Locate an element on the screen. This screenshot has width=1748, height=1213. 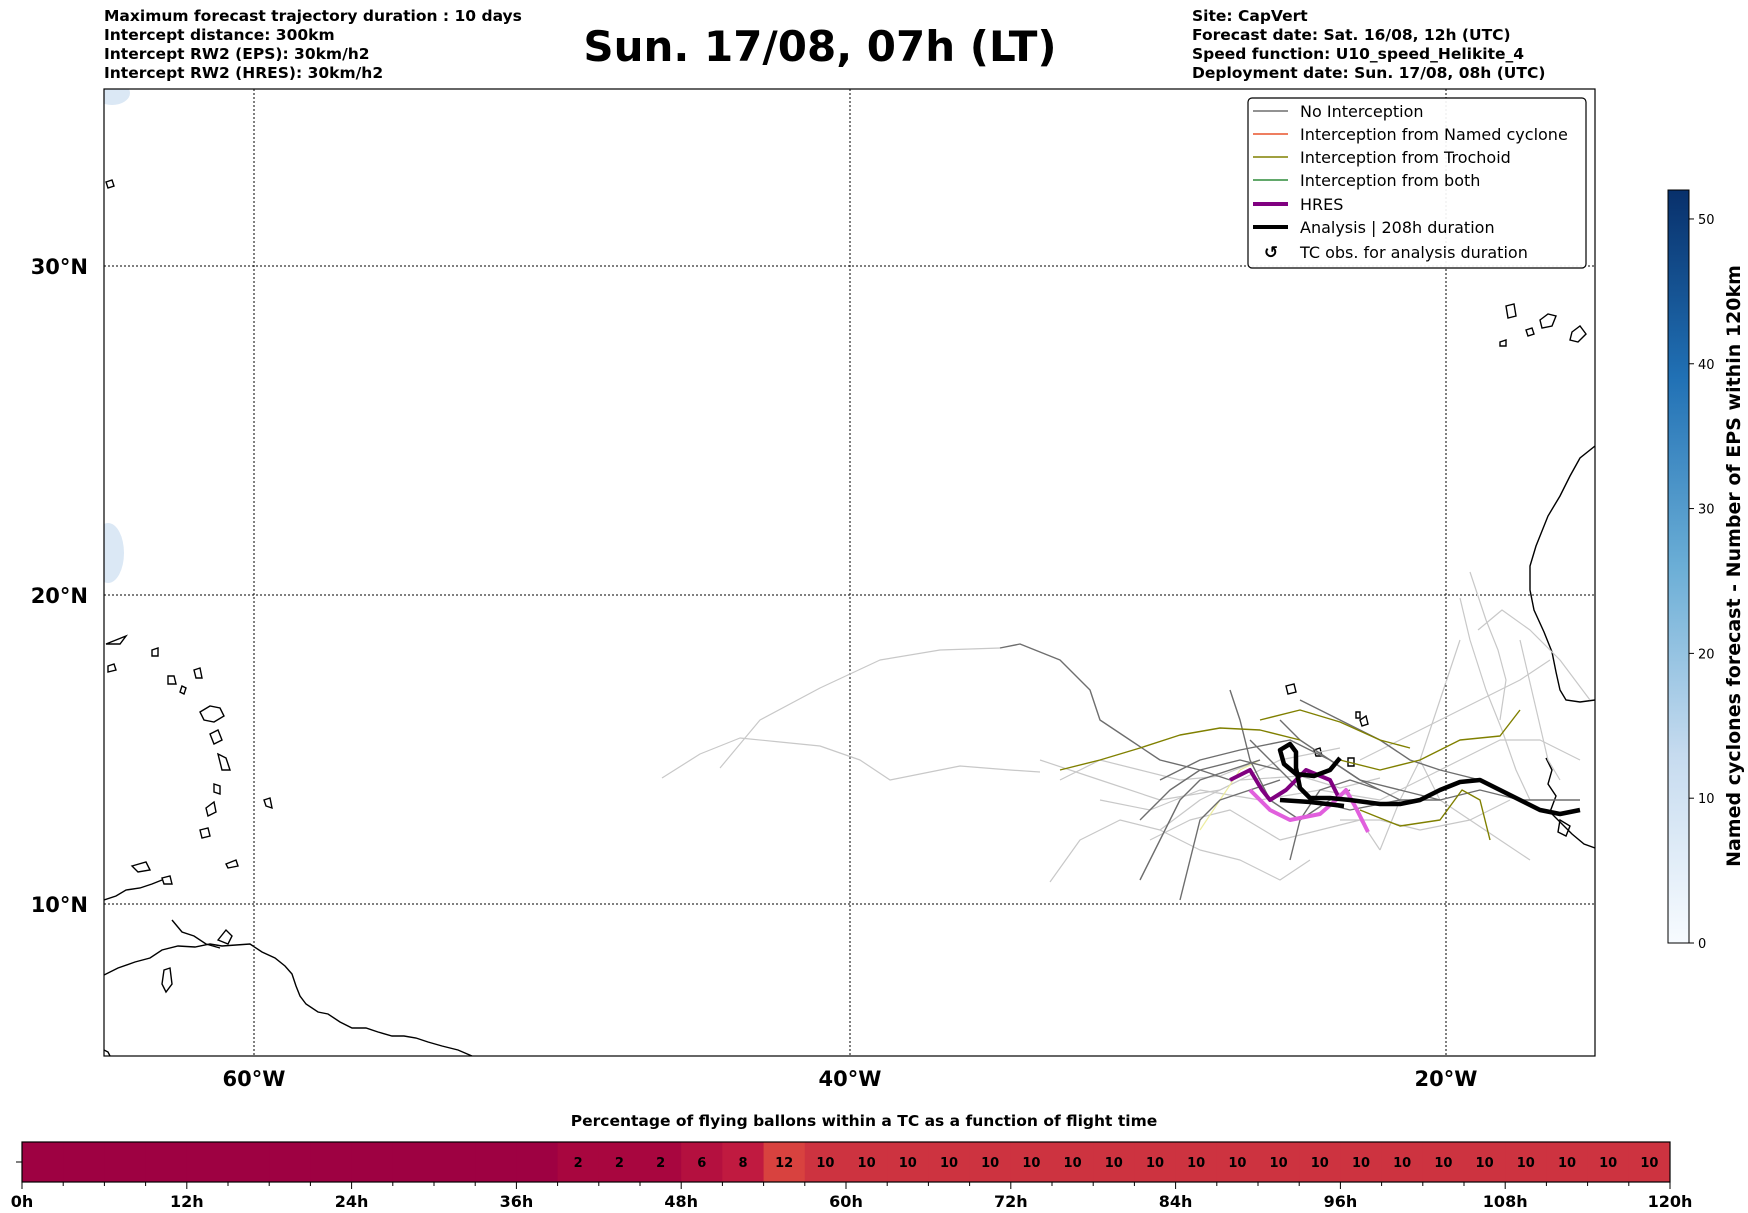
page-title: Sun. 17/08, 07h (LT) is located at coordinates (820, 46).